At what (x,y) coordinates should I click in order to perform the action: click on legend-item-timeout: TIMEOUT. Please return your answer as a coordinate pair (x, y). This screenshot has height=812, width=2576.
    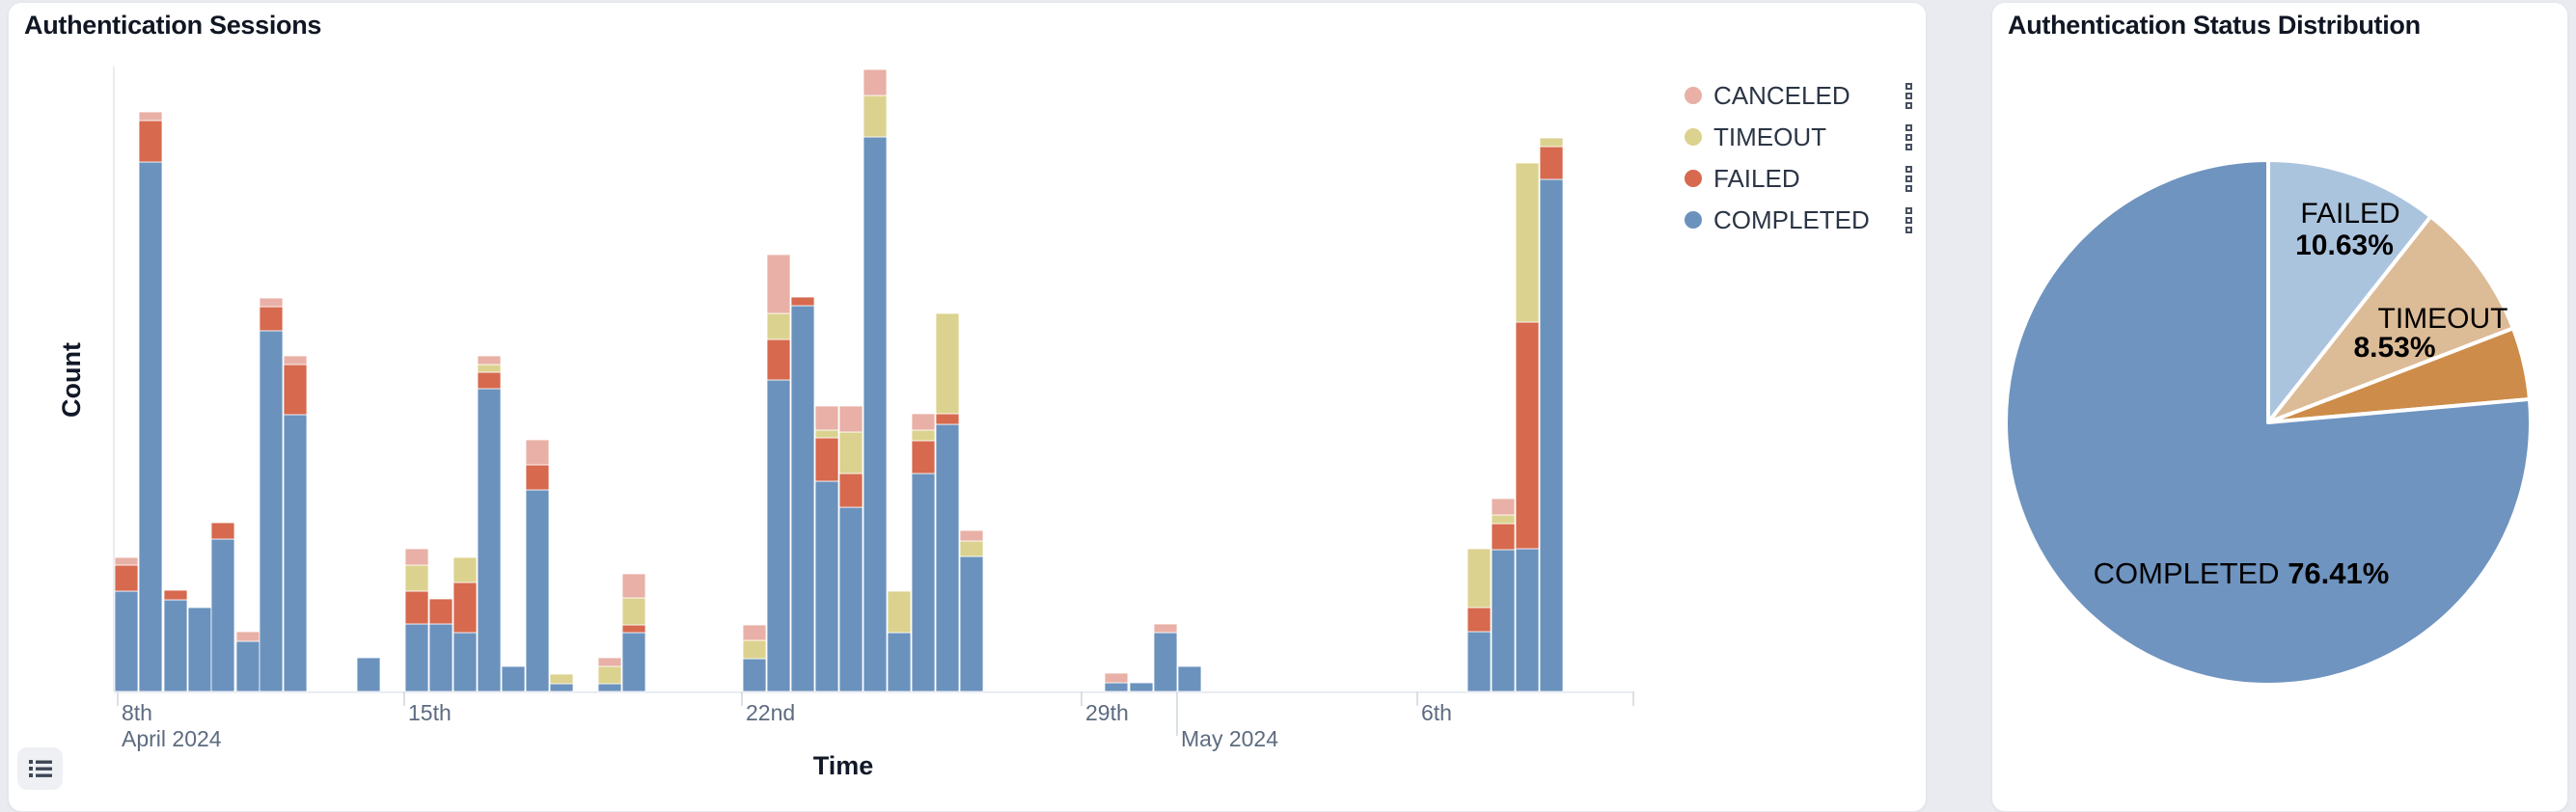
    Looking at the image, I should click on (1800, 137).